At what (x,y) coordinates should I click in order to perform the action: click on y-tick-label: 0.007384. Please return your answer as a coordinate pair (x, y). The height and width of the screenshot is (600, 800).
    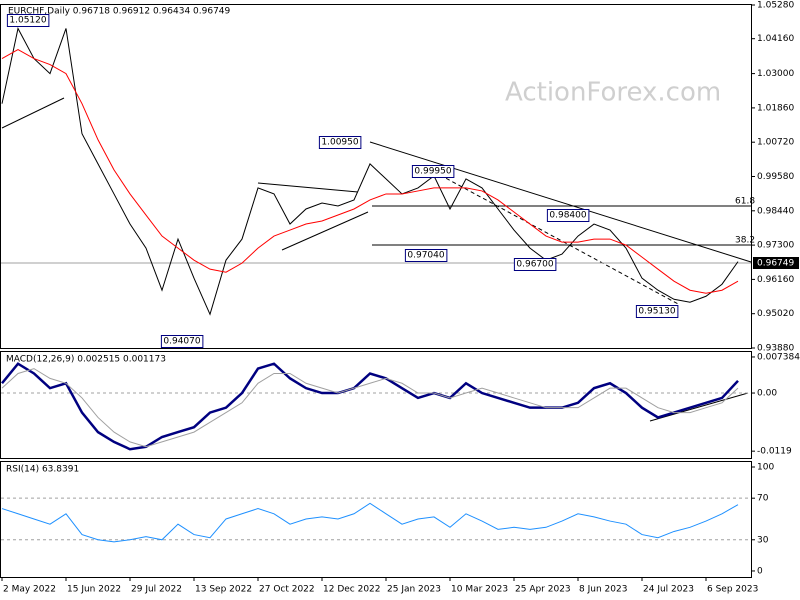
    Looking at the image, I should click on (778, 357).